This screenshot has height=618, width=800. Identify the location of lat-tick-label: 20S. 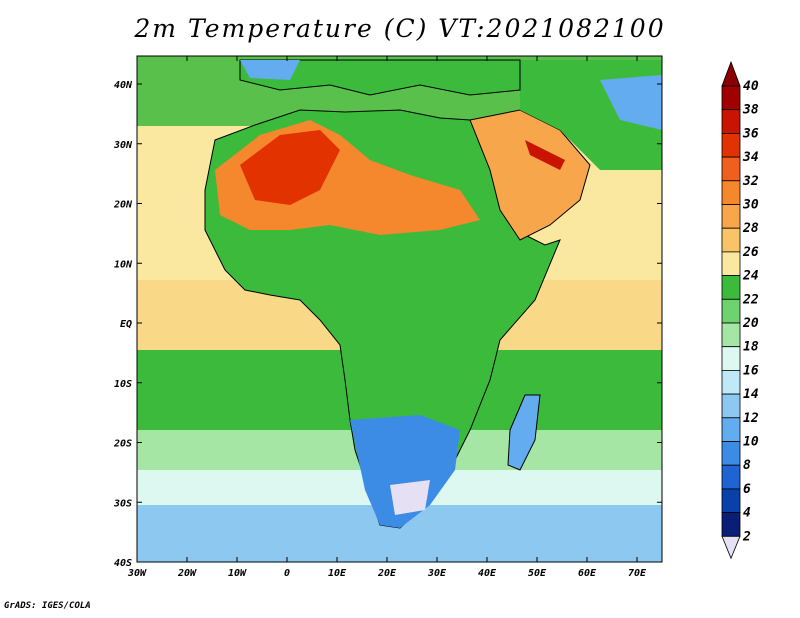
(122, 444).